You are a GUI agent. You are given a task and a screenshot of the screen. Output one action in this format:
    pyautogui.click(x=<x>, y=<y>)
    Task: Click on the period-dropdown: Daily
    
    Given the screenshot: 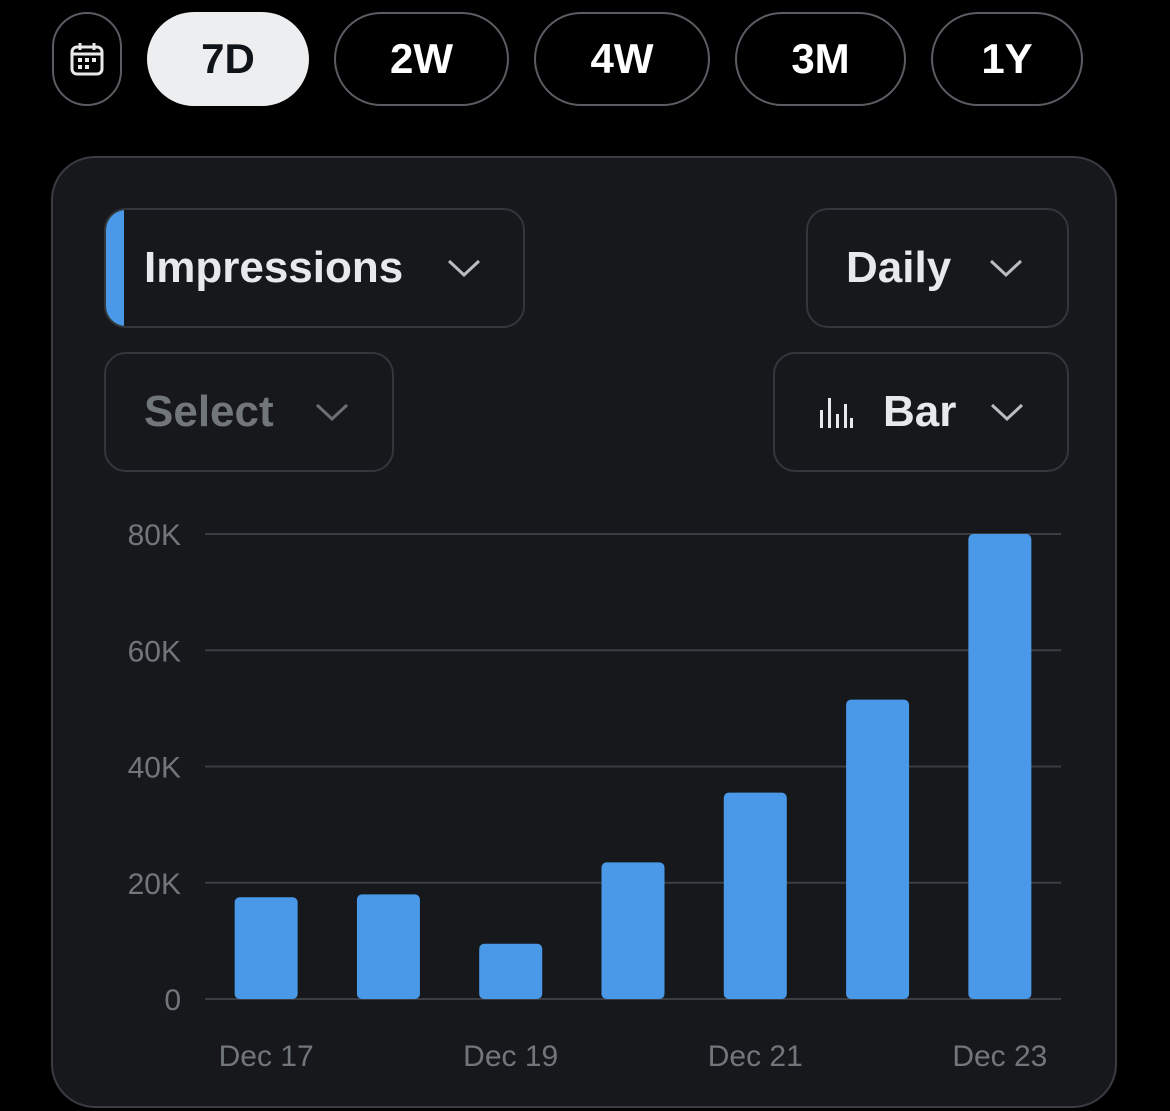 What is the action you would take?
    pyautogui.click(x=937, y=268)
    